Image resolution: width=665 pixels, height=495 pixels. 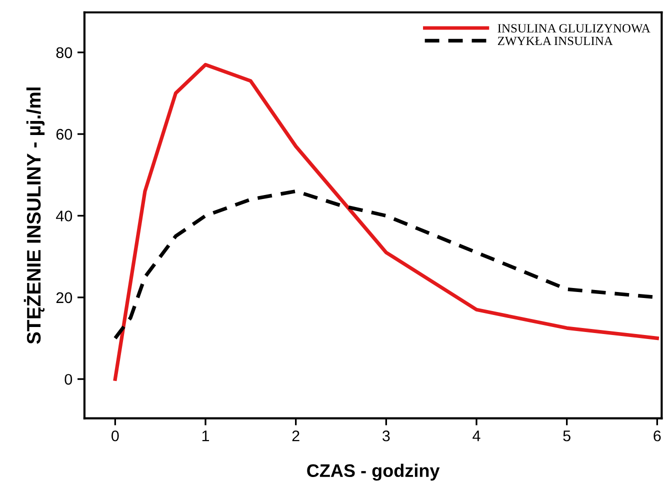 I want to click on y-tick-label: 60, so click(x=64, y=134).